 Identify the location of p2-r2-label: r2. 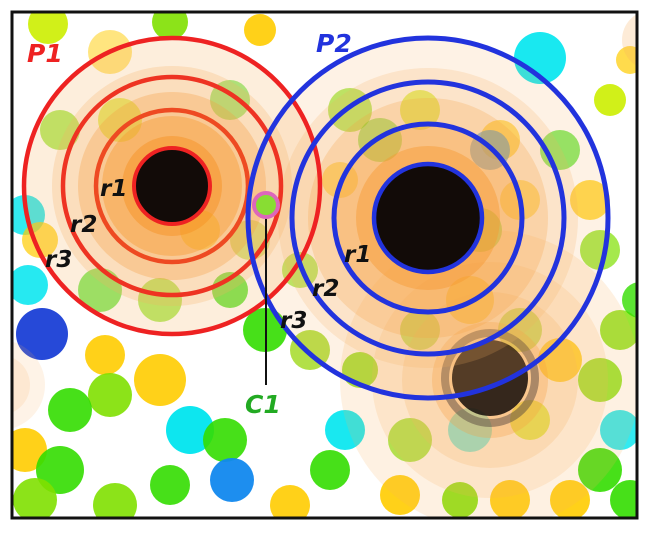
(325, 289).